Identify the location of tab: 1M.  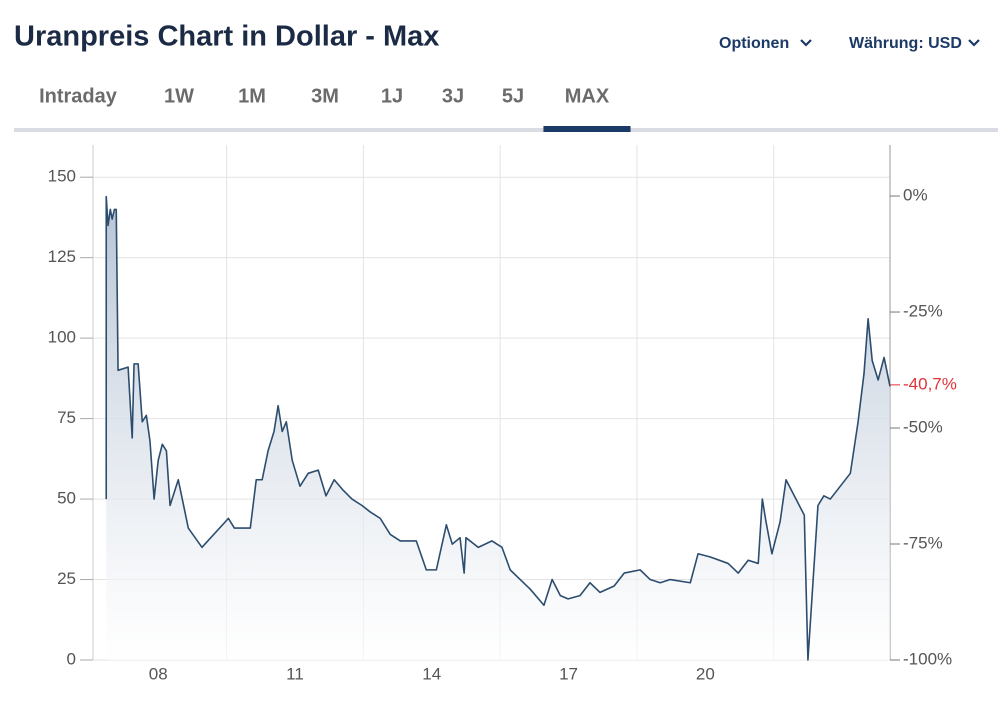
(252, 96).